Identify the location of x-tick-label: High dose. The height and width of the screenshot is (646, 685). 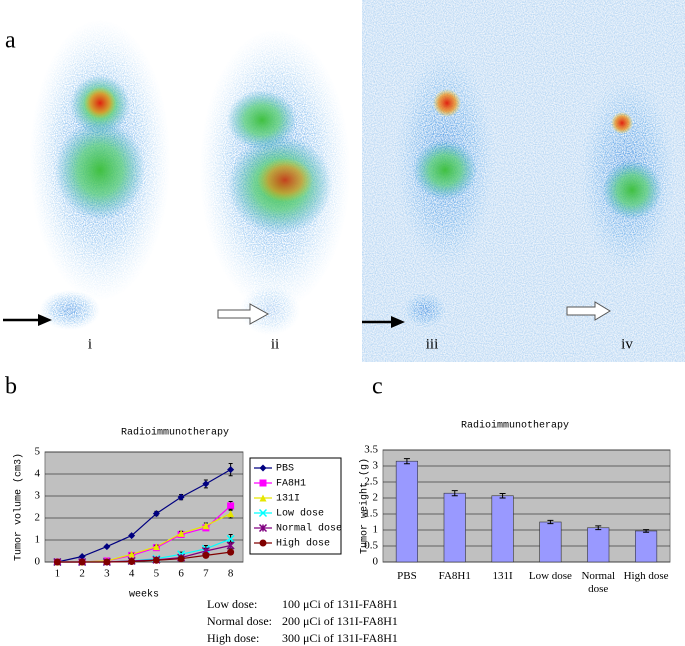
(646, 576).